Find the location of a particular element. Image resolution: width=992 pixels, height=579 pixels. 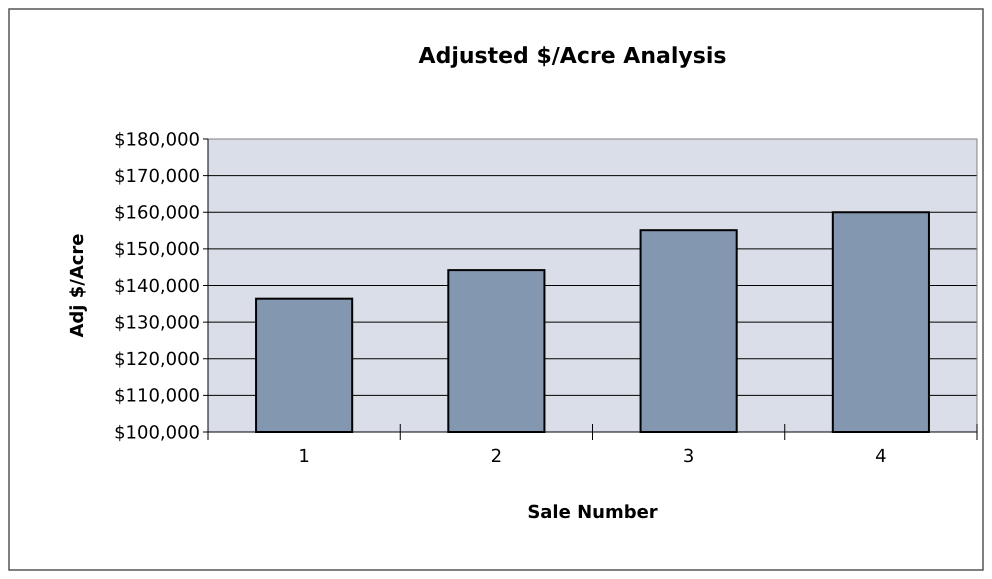

y-axis-title: Adj $/Acre is located at coordinates (77, 285).